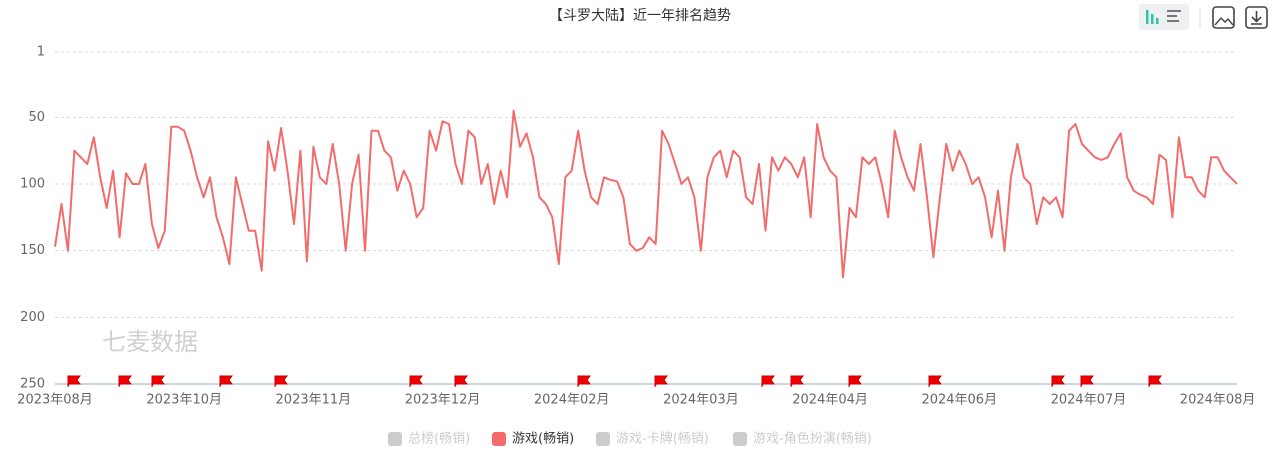 The height and width of the screenshot is (460, 1280). Describe the element at coordinates (32, 384) in the screenshot. I see `y-tick-label: 250` at that location.